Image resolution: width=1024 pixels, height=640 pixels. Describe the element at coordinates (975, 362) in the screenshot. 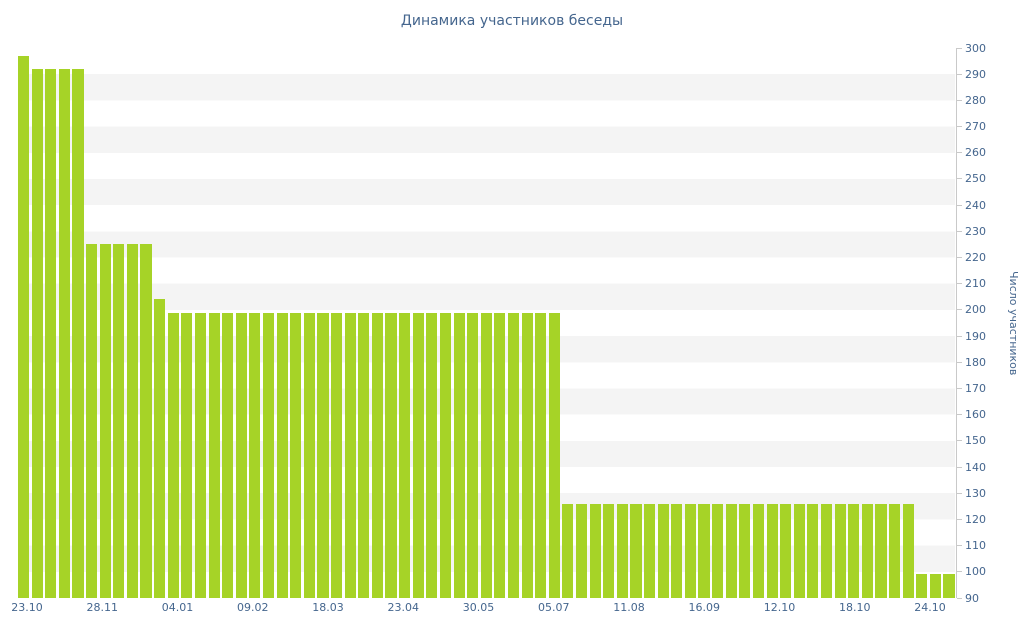

I see `y-tick-label: 180` at that location.